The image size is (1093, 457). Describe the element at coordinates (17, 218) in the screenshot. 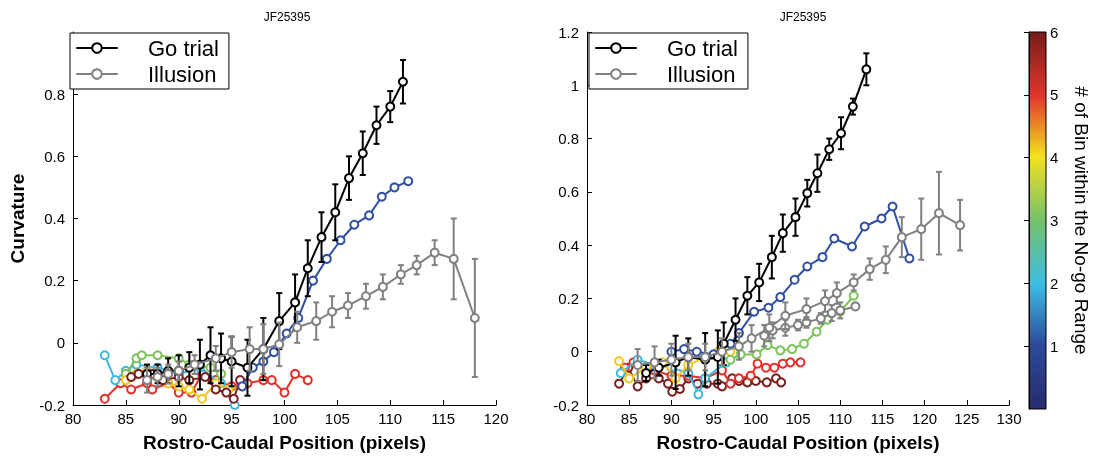

I see `y-axis-title: Curvature` at that location.